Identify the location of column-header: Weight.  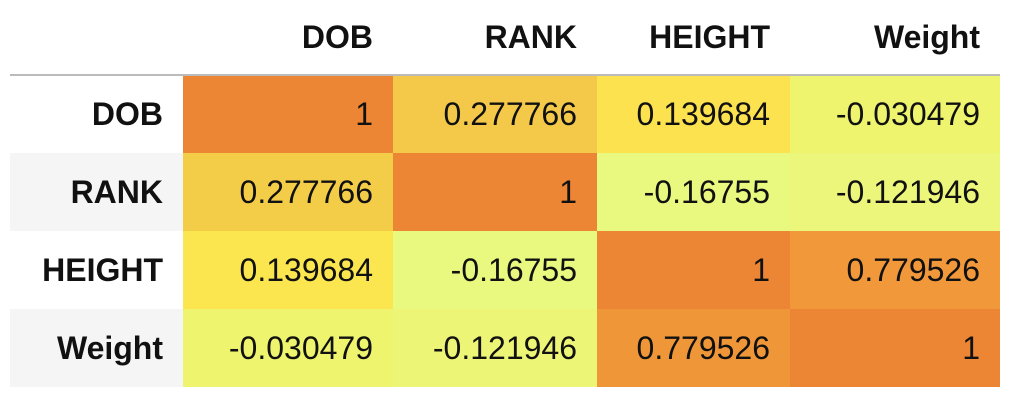
(895, 38).